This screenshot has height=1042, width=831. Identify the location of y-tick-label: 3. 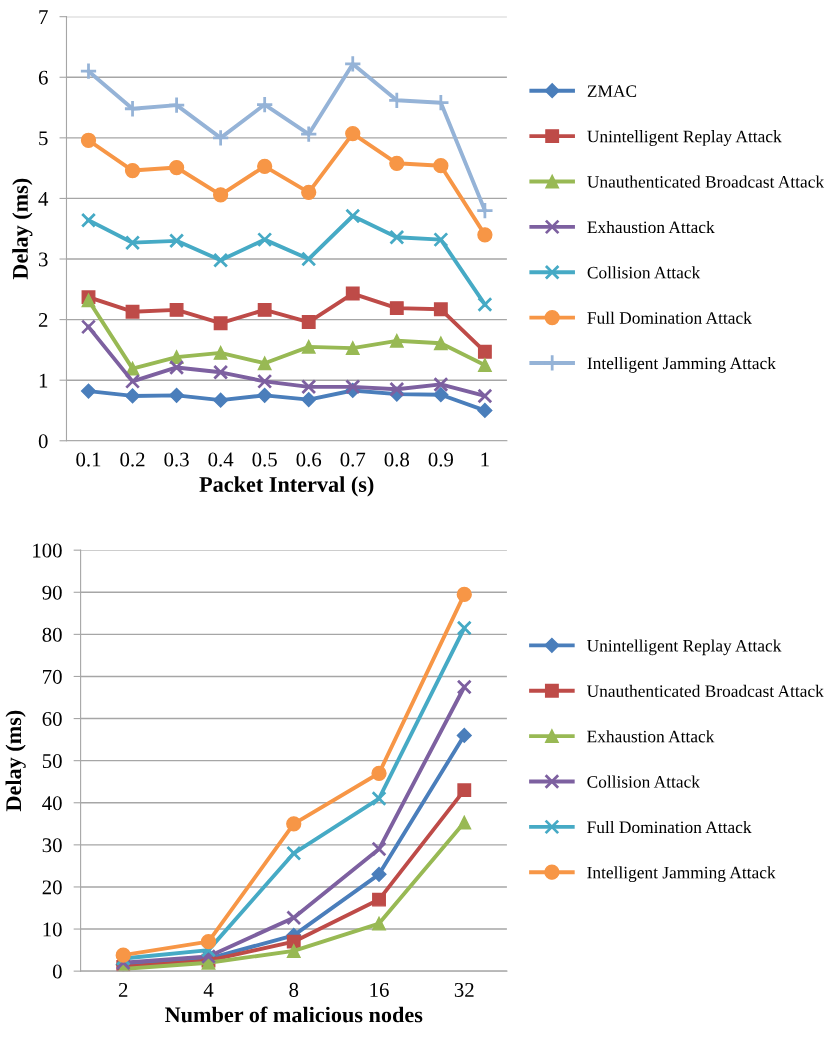
(43, 259).